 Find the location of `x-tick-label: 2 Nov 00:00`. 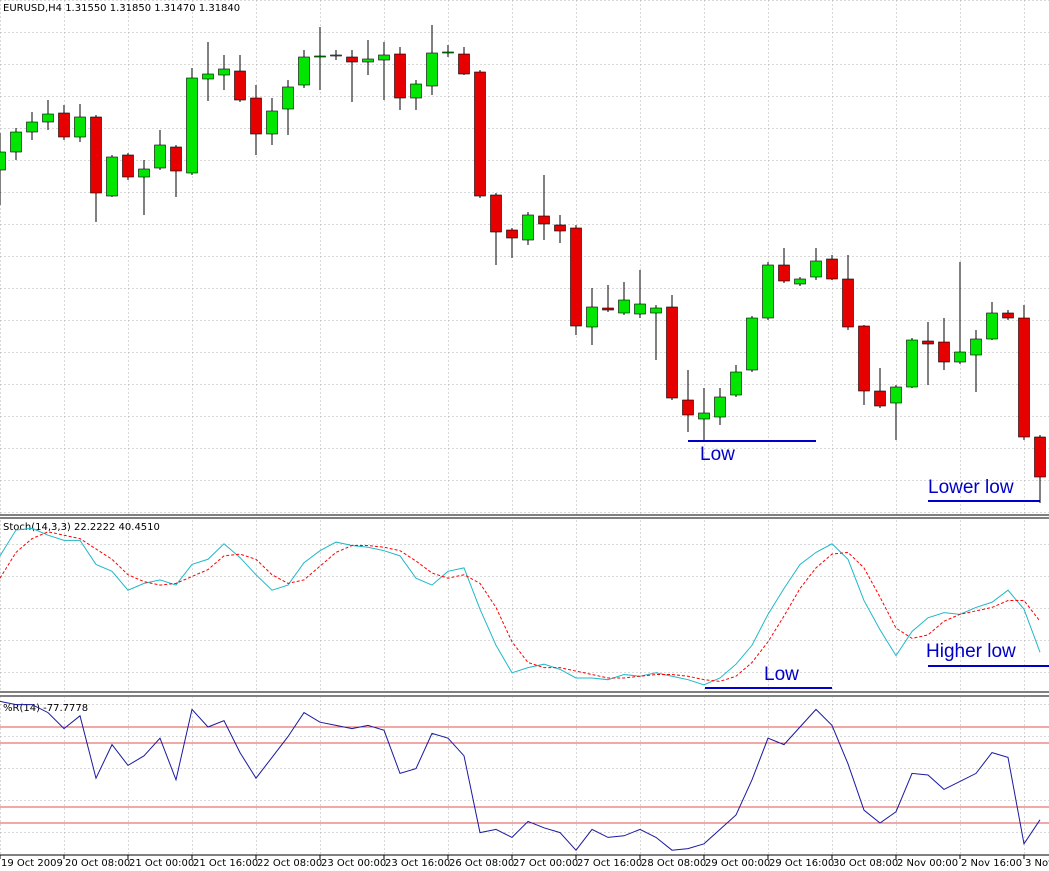

x-tick-label: 2 Nov 00:00 is located at coordinates (927, 863).